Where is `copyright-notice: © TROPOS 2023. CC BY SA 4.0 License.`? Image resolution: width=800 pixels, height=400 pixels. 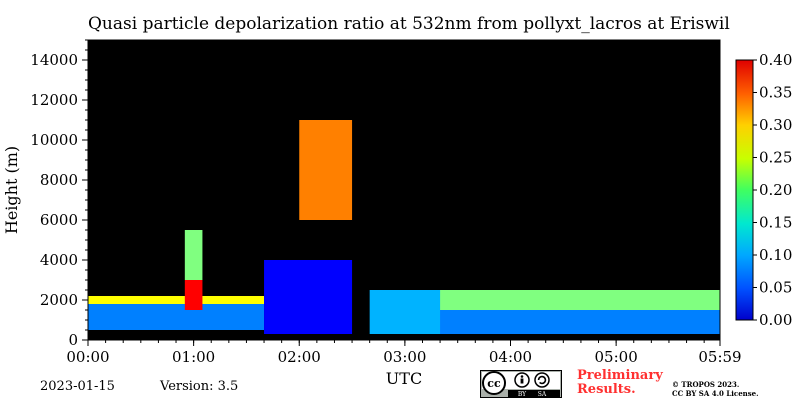 copyright-notice: © TROPOS 2023. CC BY SA 4.0 License. is located at coordinates (715, 389).